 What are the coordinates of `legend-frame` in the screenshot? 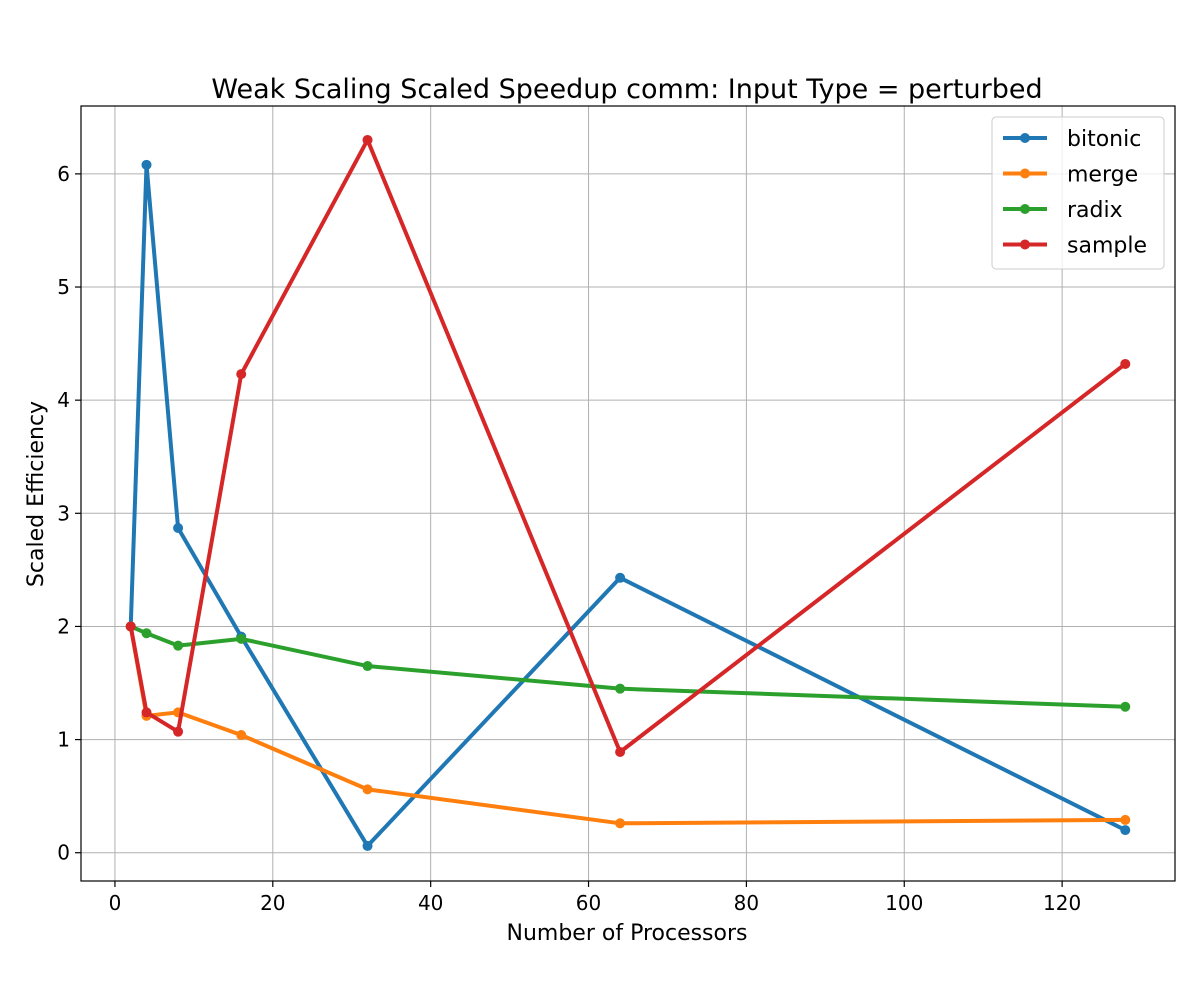 It's located at (1078, 193).